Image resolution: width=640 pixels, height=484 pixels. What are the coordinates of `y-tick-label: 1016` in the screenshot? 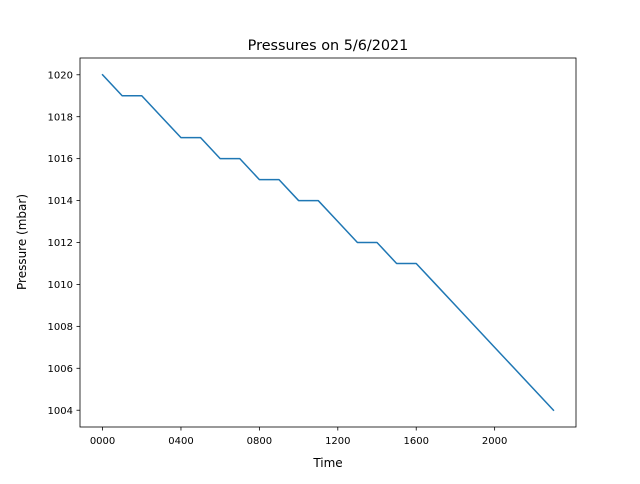 It's located at (60, 159).